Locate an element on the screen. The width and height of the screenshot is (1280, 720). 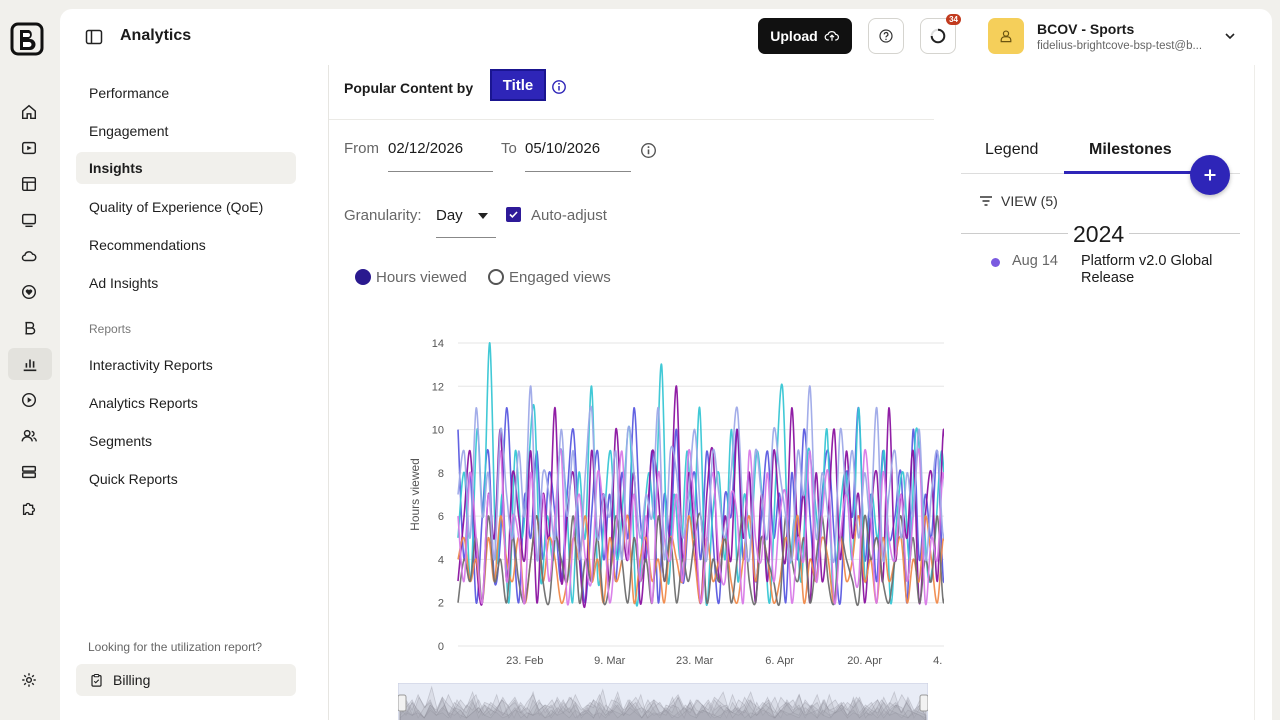
upload-button: Upload is located at coordinates (805, 36).